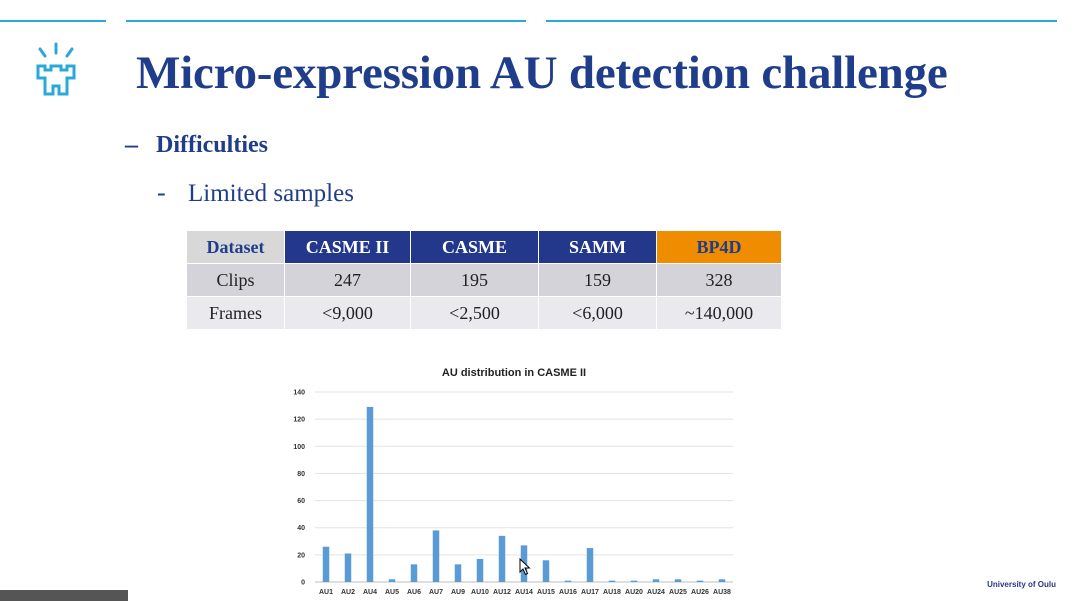 The image size is (1080, 601). Describe the element at coordinates (480, 592) in the screenshot. I see `x-tick-label: AU10` at that location.